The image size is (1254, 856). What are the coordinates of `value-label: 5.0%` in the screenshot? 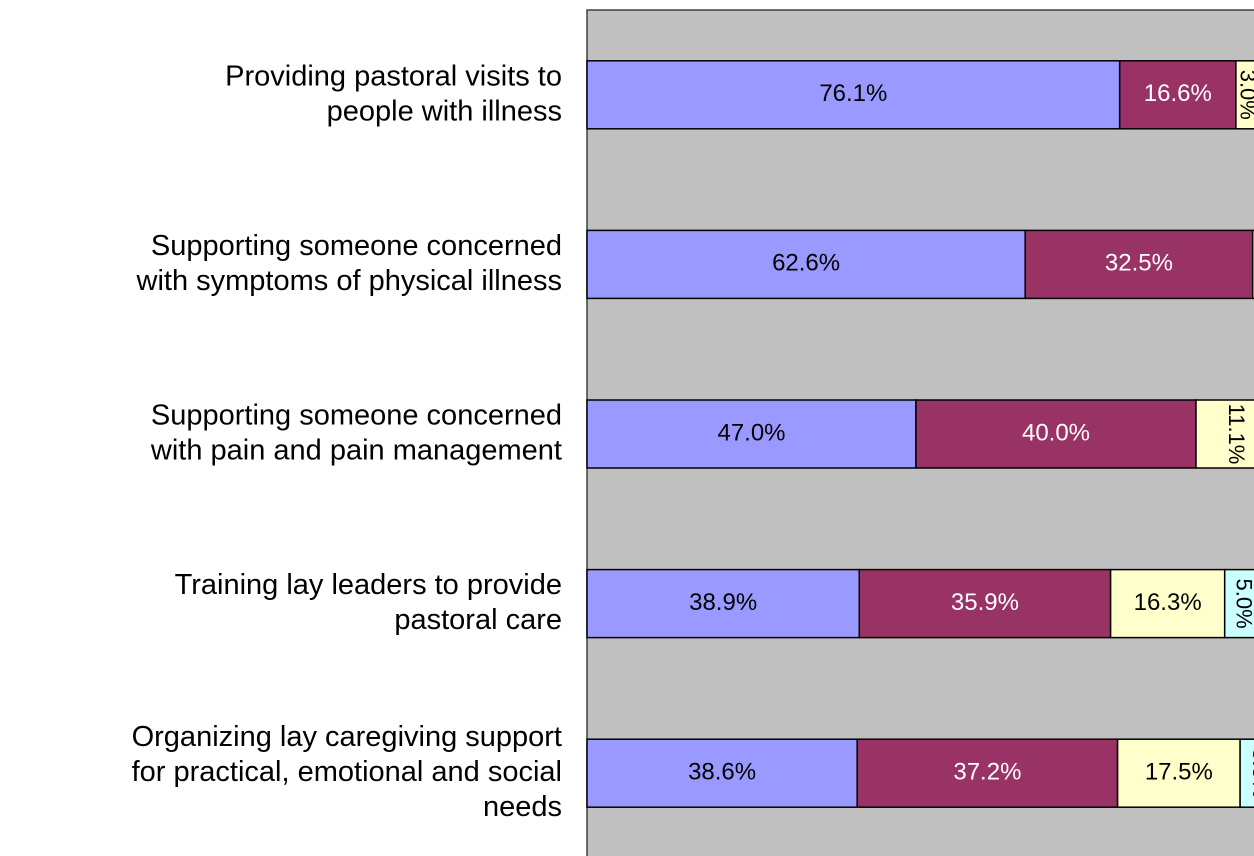 It's located at (1242, 604).